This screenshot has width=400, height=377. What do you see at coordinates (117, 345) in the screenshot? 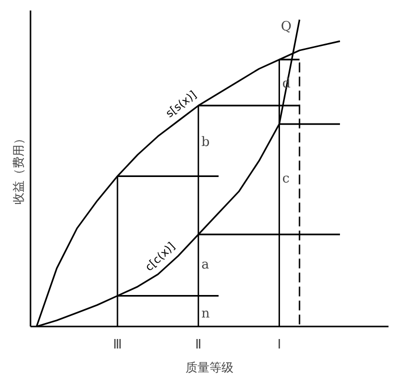
I see `x-tick-label: Ⅲ` at bounding box center [117, 345].